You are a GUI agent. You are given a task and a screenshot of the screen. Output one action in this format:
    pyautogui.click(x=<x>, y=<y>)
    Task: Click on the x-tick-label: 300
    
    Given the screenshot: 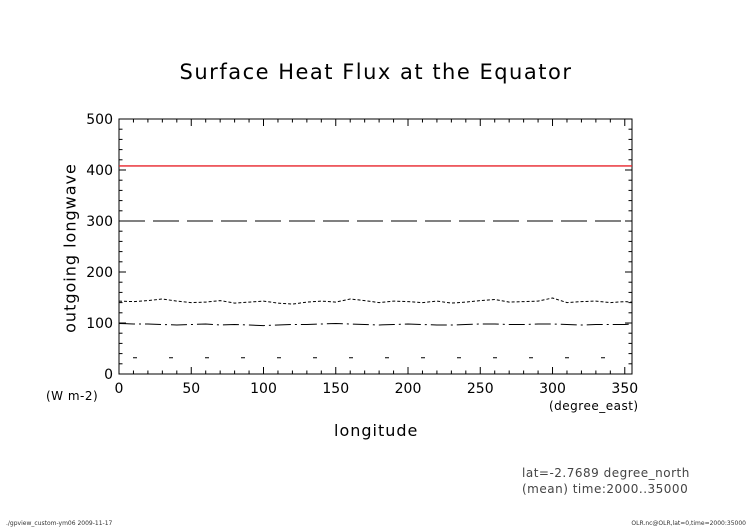 What is the action you would take?
    pyautogui.click(x=552, y=389)
    